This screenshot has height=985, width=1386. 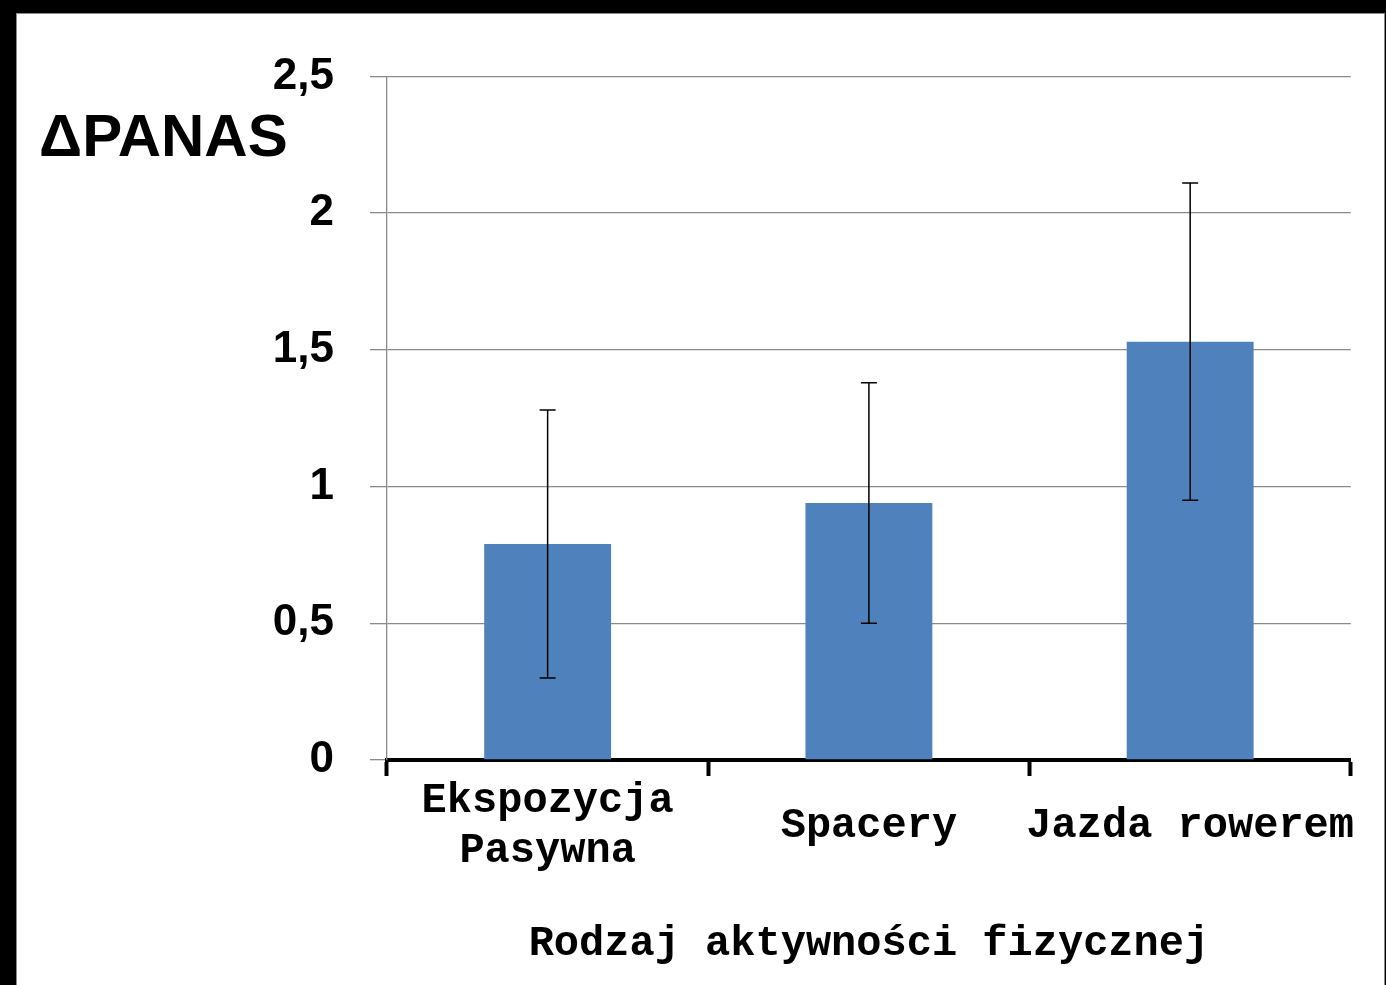 What do you see at coordinates (303, 346) in the screenshot?
I see `y-tick-label: 1,5` at bounding box center [303, 346].